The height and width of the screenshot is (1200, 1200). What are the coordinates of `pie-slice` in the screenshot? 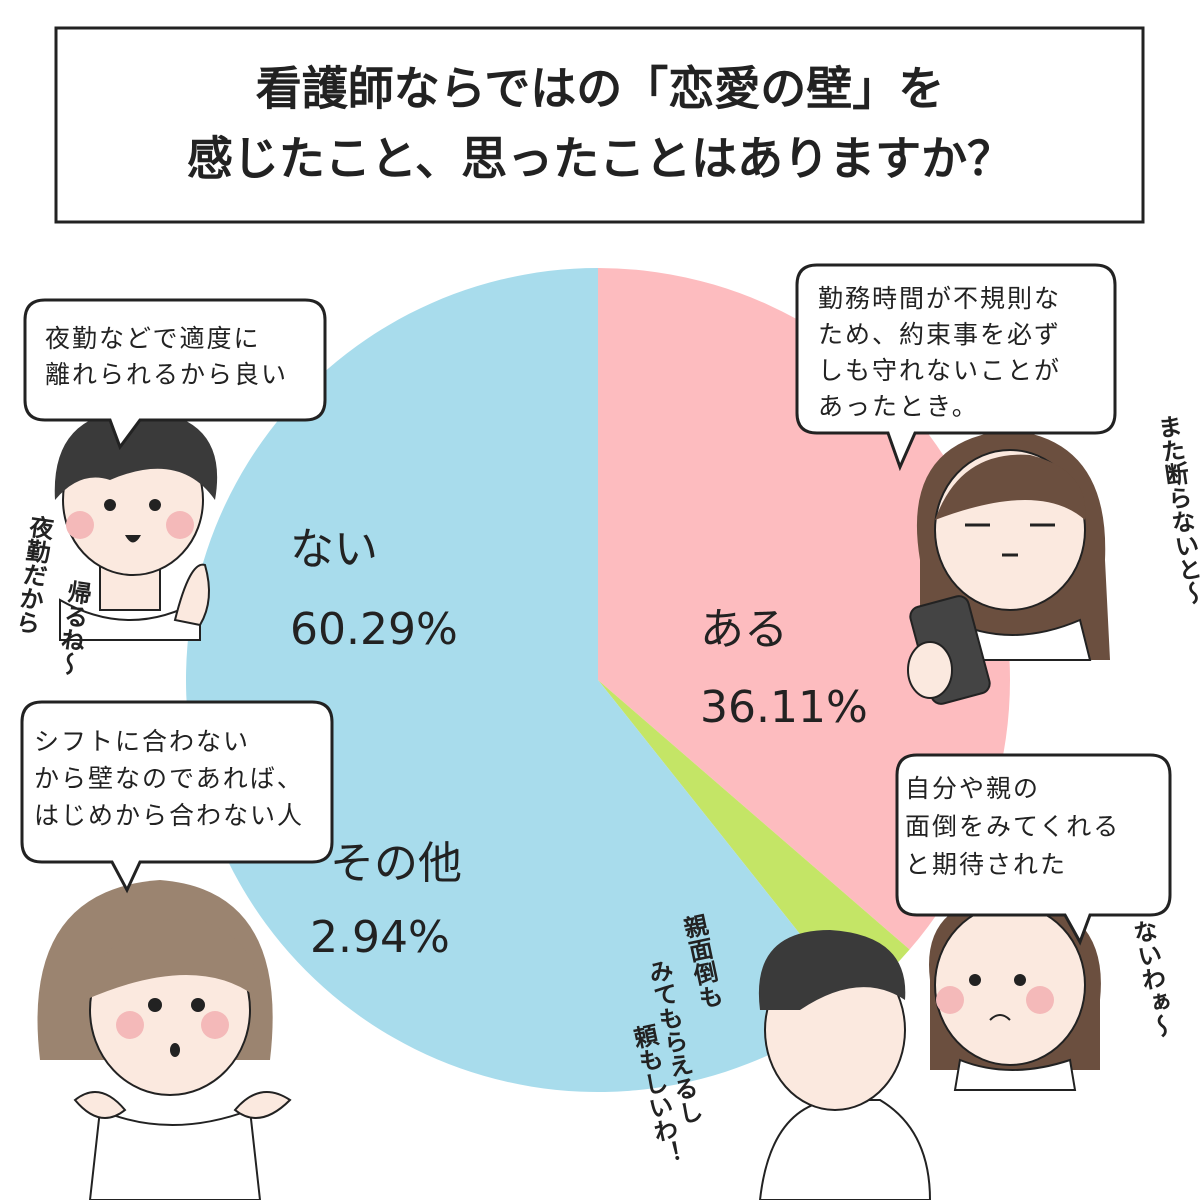 It's located at (754, 841).